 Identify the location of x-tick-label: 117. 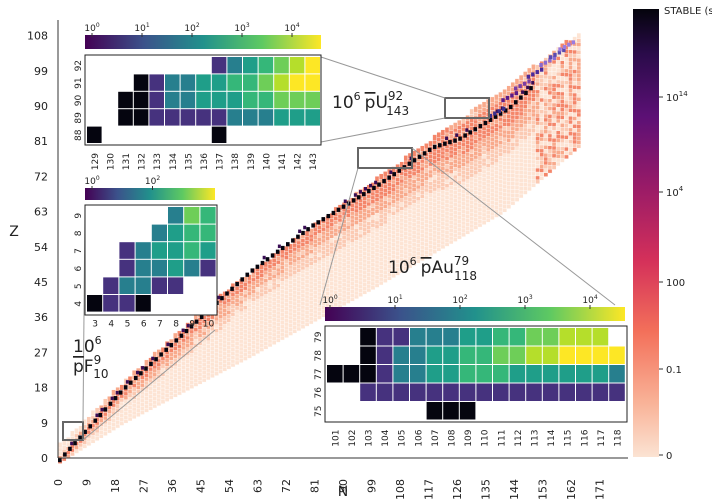
(429, 489).